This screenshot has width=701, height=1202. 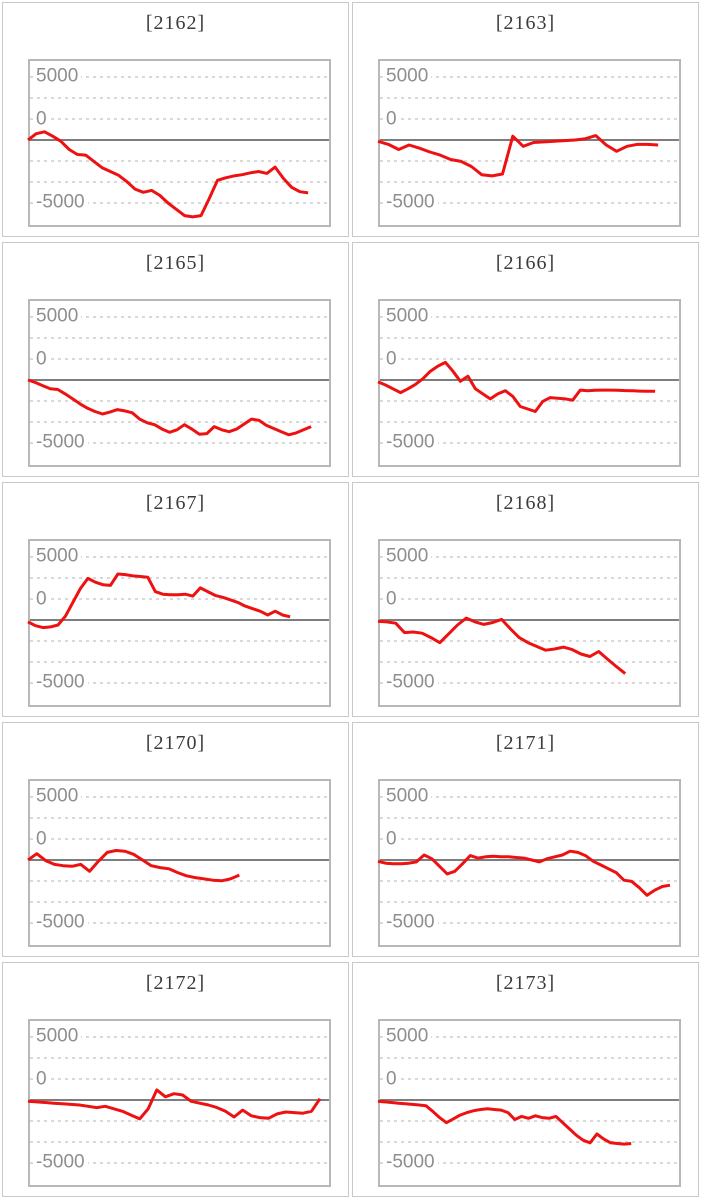 I want to click on chart-panel-2165: [2165] 5000 0 -5000, so click(x=175, y=359).